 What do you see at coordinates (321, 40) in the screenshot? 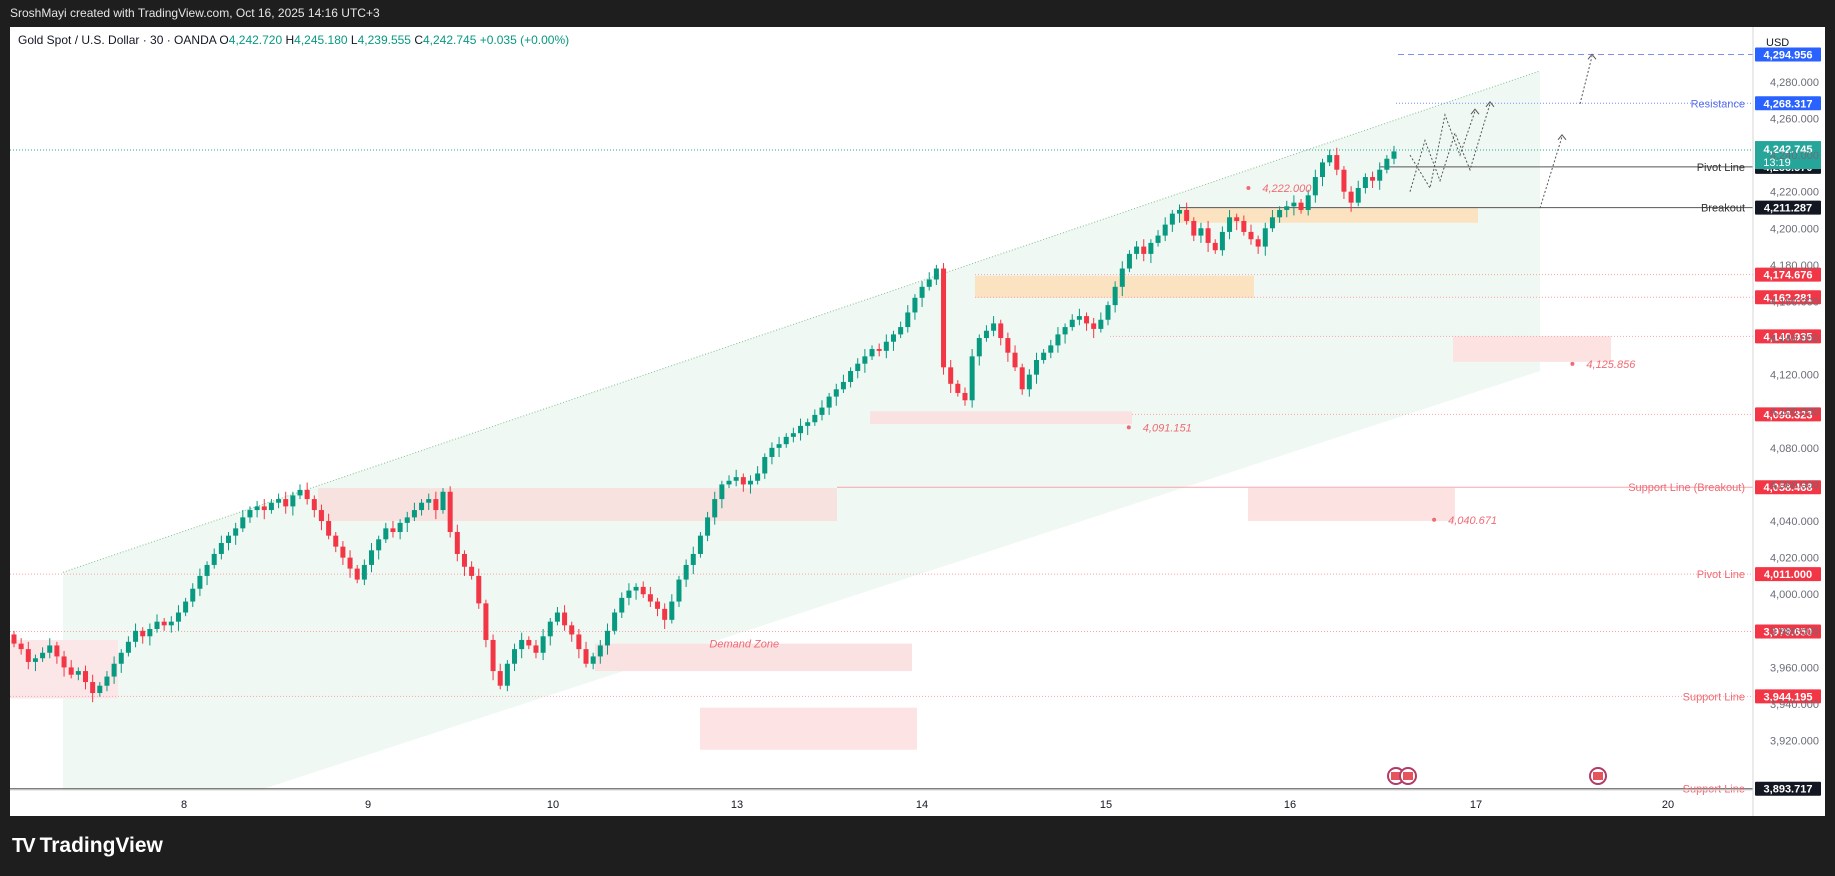
I see `high-value: 4,245.180` at bounding box center [321, 40].